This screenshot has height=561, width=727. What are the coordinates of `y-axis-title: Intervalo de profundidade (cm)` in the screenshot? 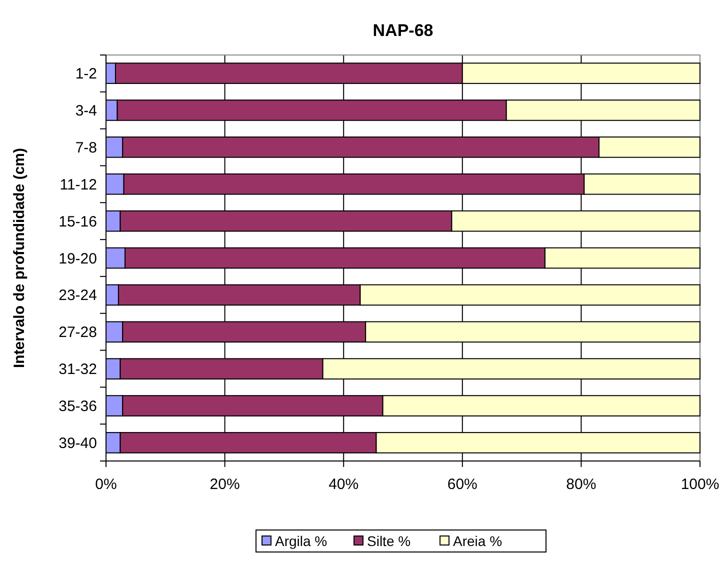 It's located at (19, 258).